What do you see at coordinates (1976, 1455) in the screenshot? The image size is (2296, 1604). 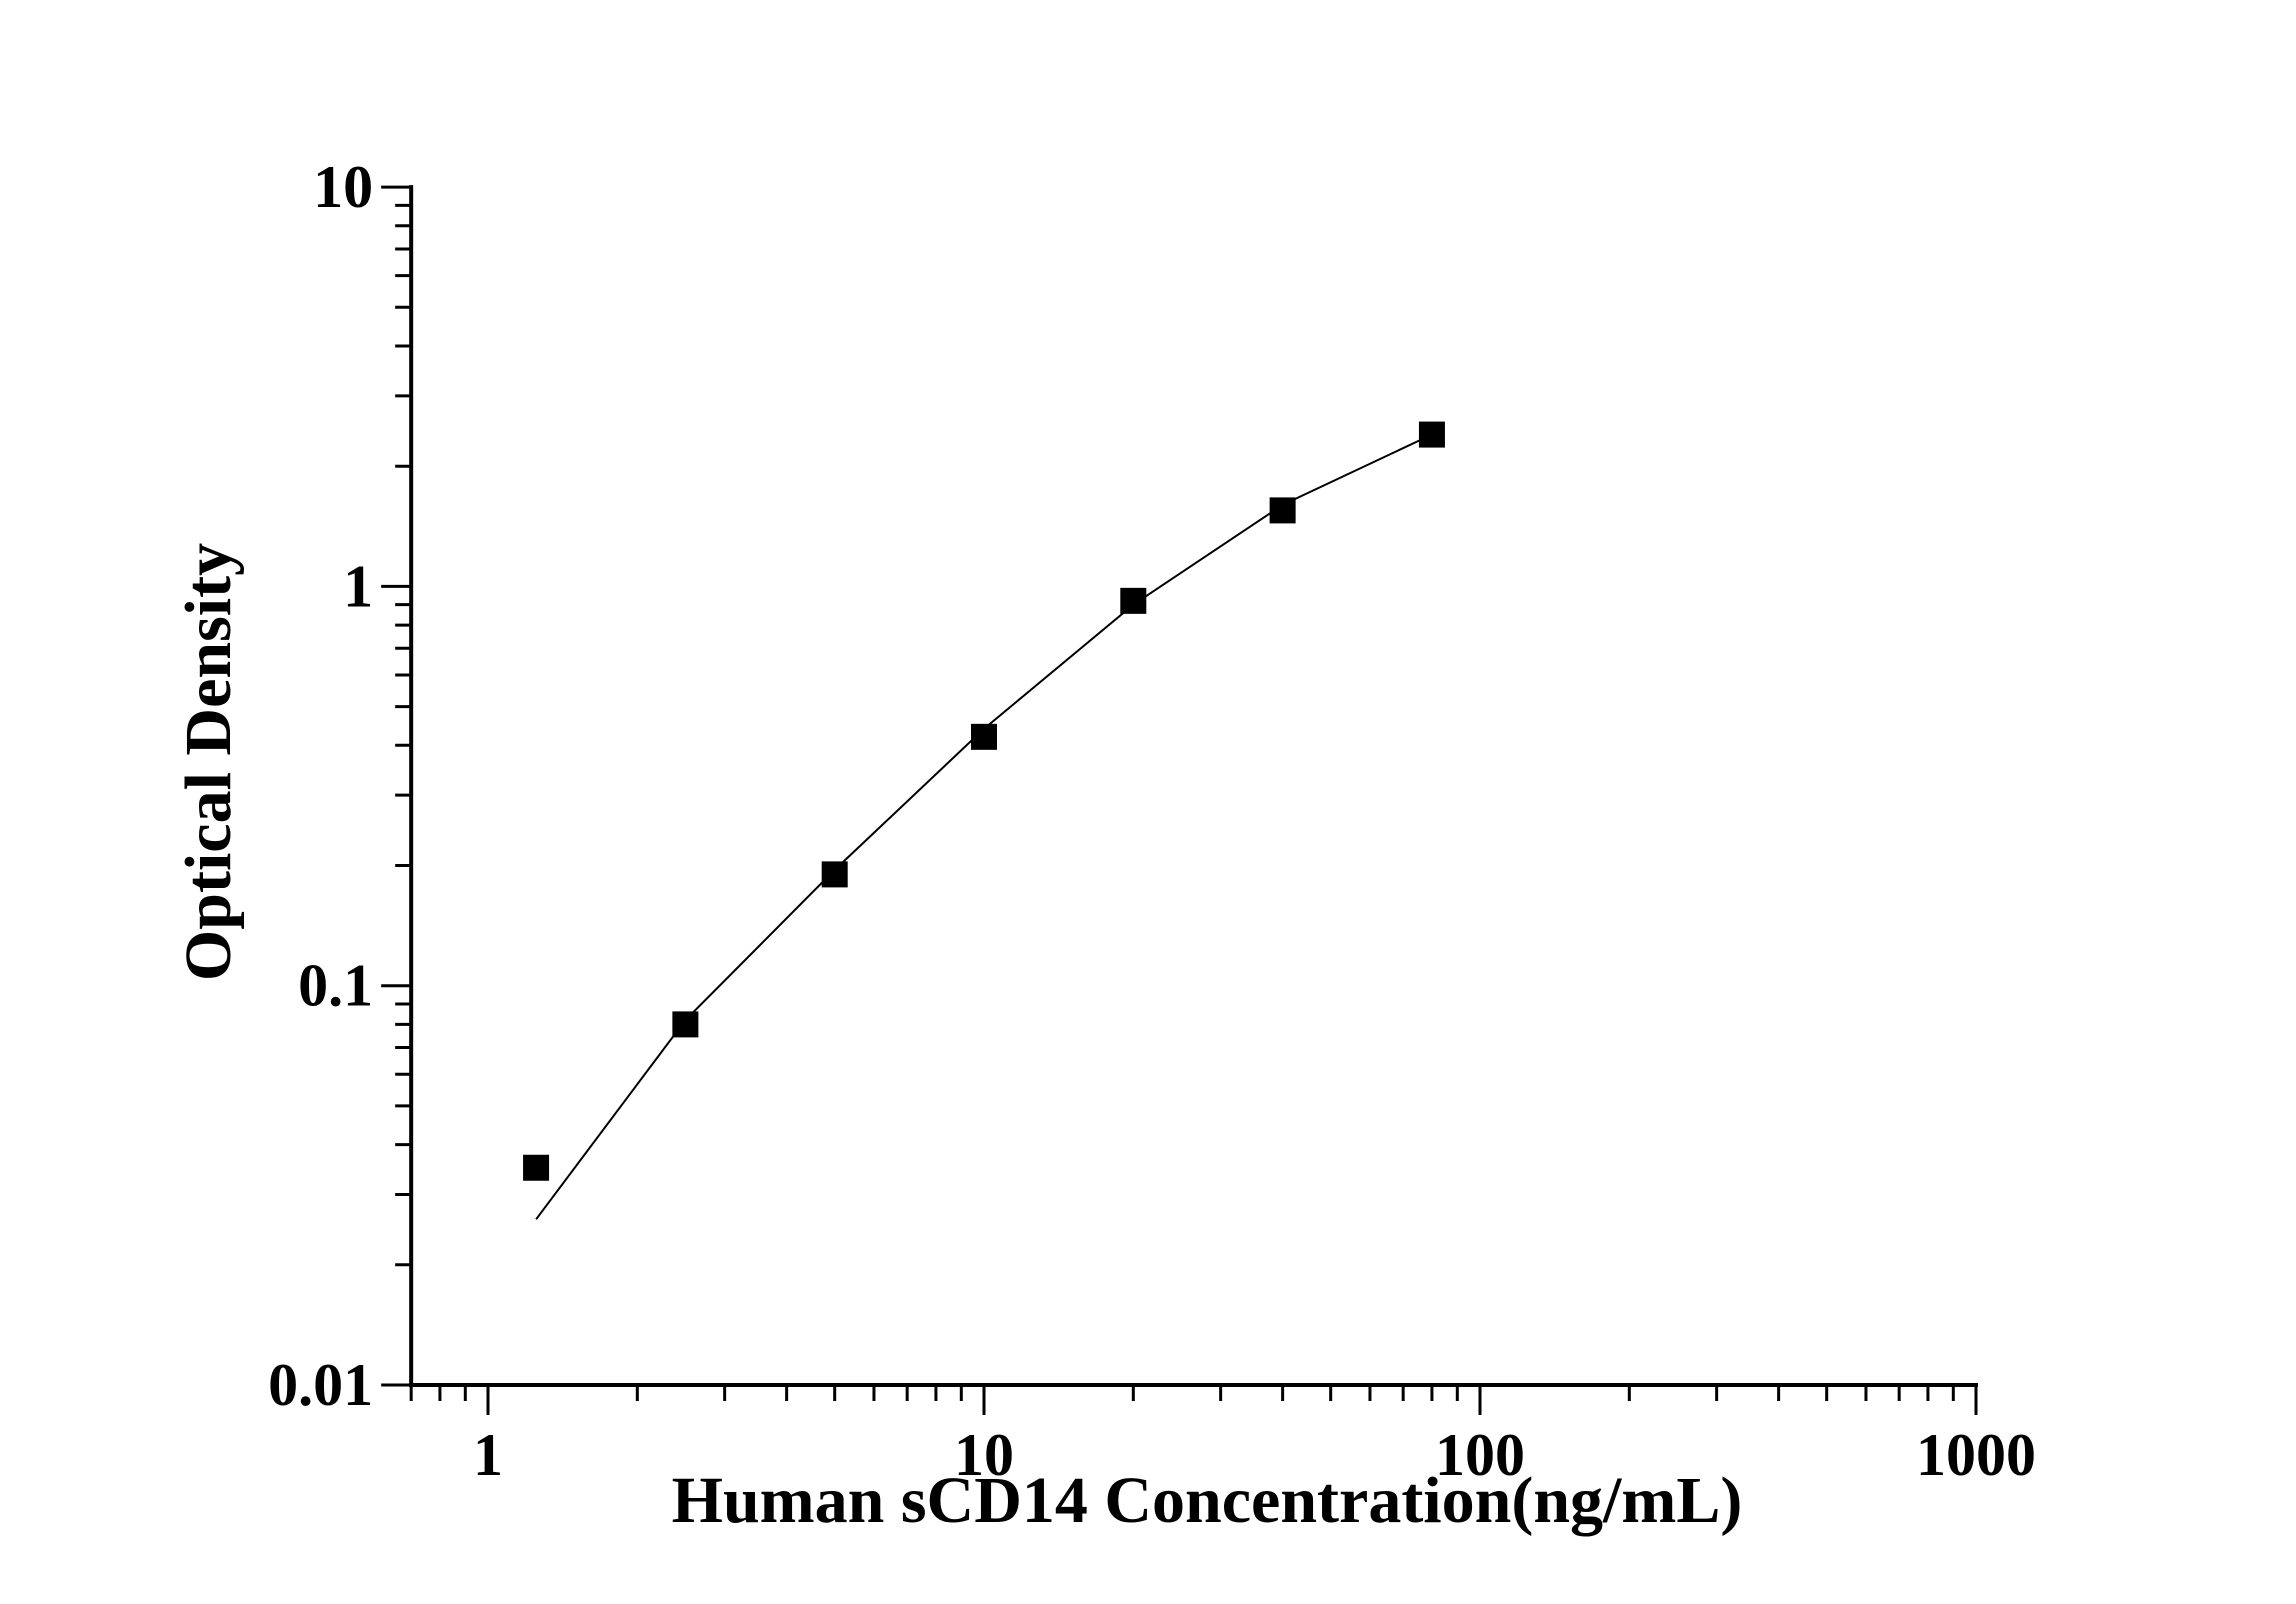 I see `x-tick-label: 1000` at bounding box center [1976, 1455].